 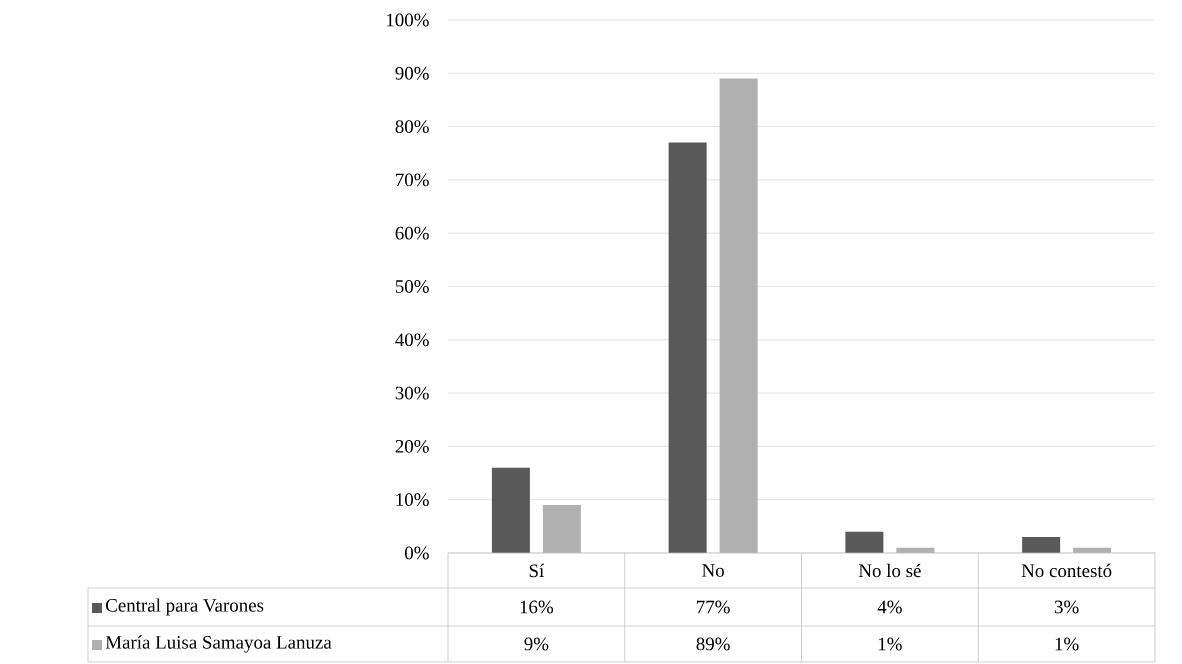 I want to click on data-label: 89%, so click(x=713, y=644).